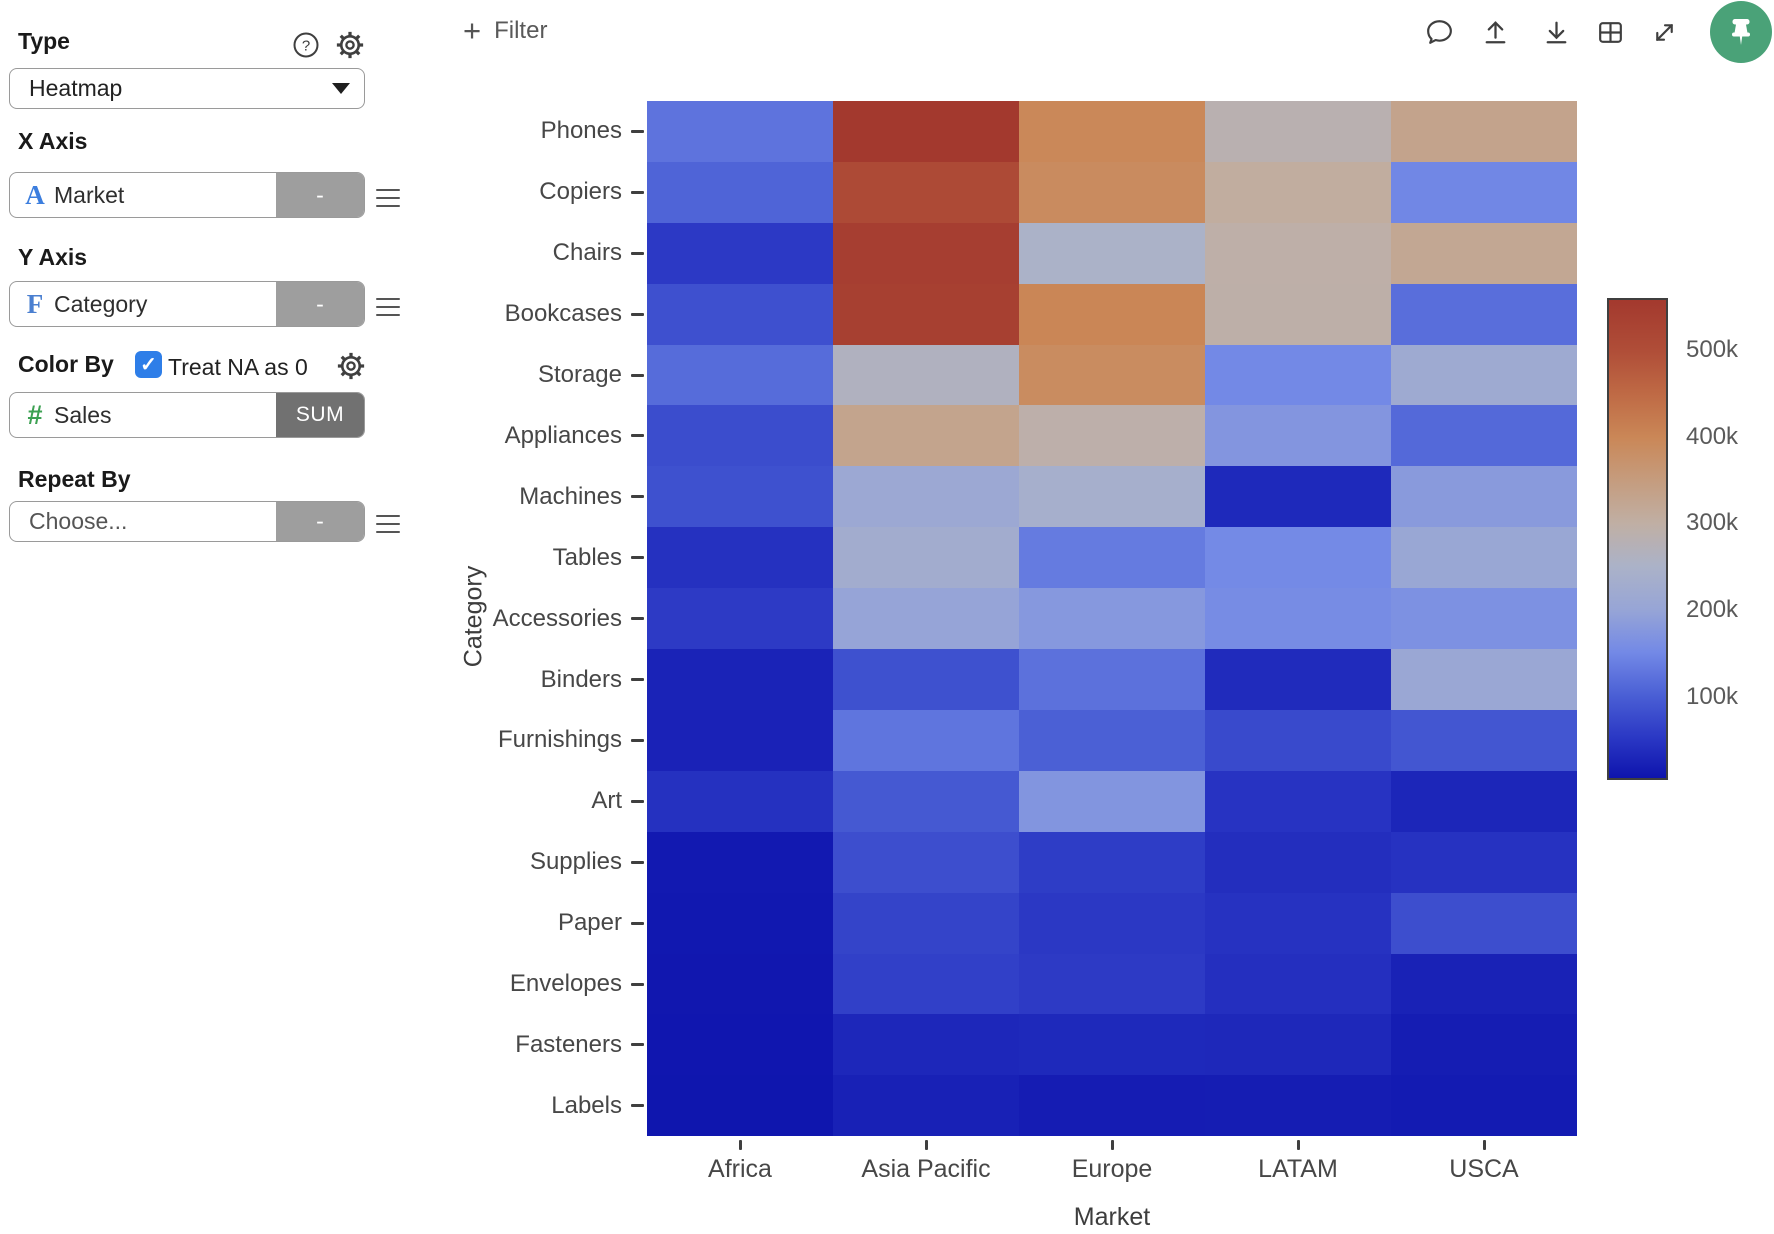 The image size is (1774, 1234). I want to click on chart-type-select: Heatmap, so click(187, 88).